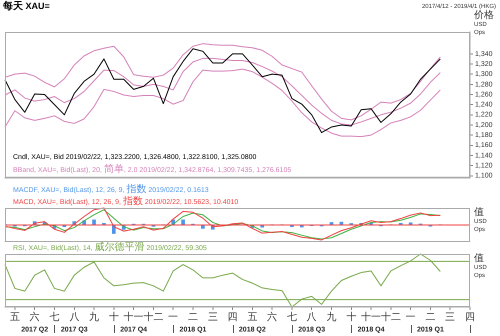  Describe the element at coordinates (26, 6) in the screenshot. I see `chart-title: 每天 XAU=` at that location.